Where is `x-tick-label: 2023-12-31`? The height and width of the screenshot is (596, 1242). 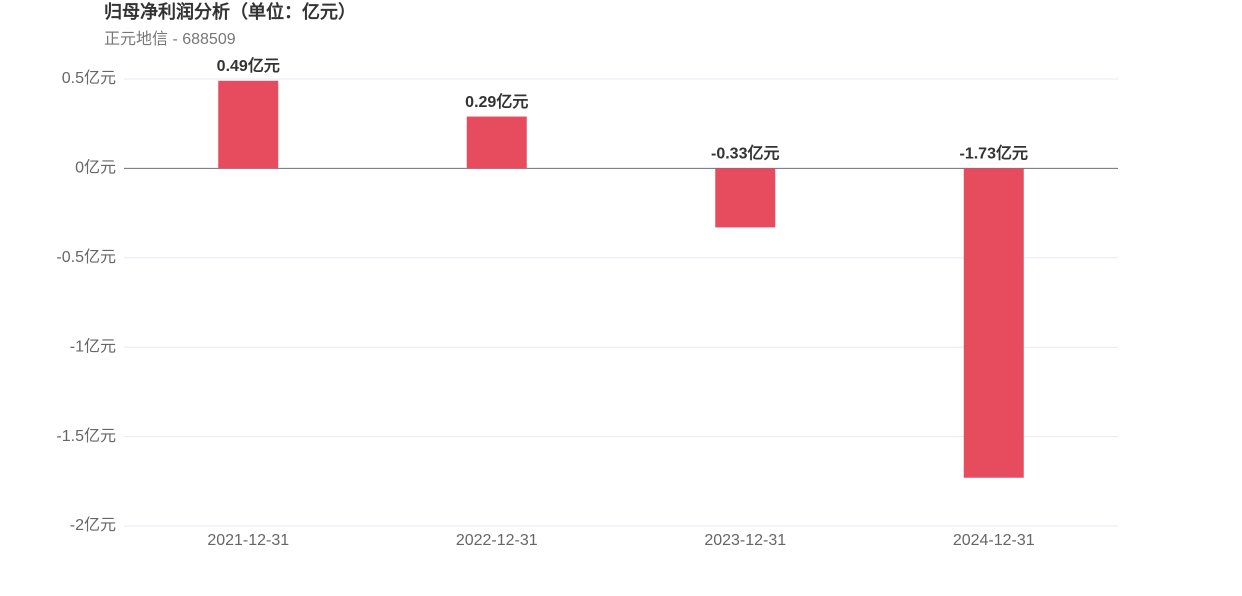
x-tick-label: 2023-12-31 is located at coordinates (745, 540).